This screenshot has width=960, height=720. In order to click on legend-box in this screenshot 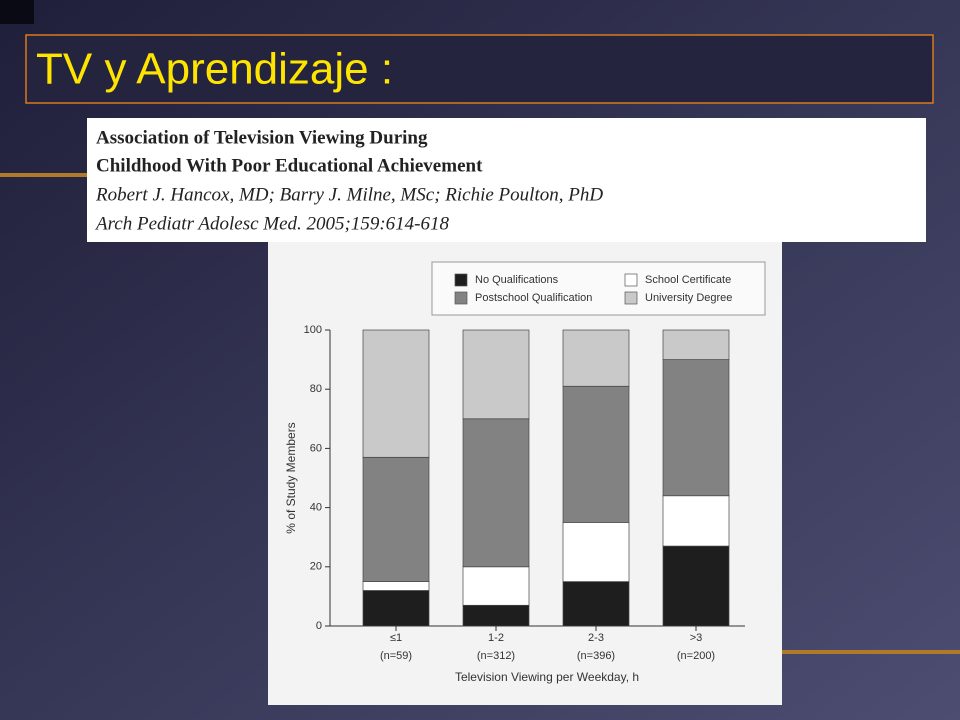, I will do `click(598, 288)`.